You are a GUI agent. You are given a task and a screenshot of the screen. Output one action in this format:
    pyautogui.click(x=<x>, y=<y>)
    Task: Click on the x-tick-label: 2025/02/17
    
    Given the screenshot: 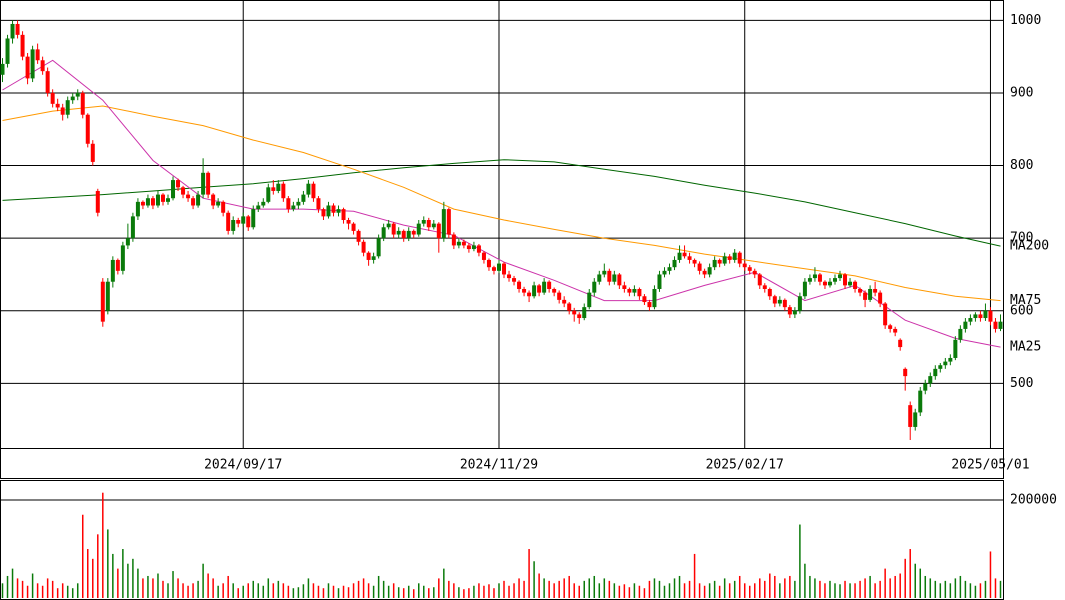 What is the action you would take?
    pyautogui.click(x=745, y=465)
    